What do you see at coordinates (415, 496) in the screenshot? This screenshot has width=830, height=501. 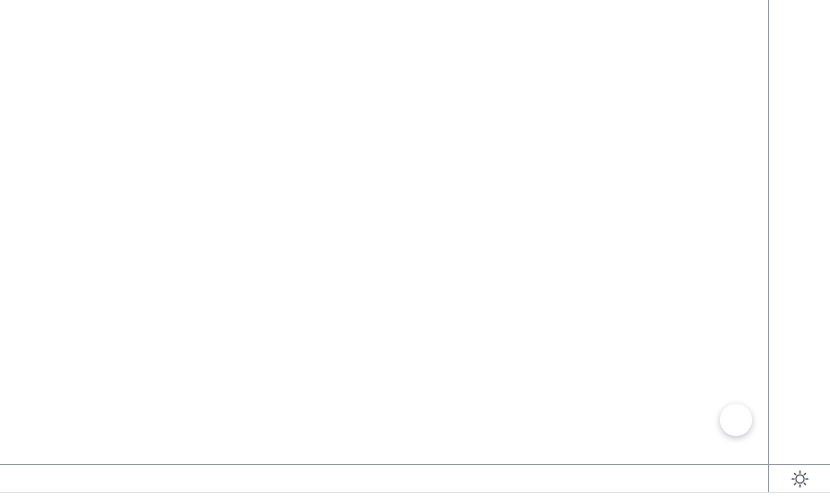 I see `widget-bottom-strip` at bounding box center [415, 496].